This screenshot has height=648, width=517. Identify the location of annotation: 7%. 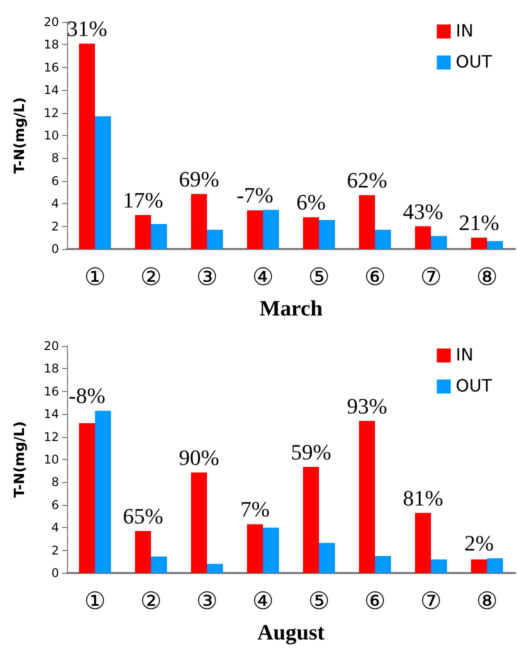
(255, 509).